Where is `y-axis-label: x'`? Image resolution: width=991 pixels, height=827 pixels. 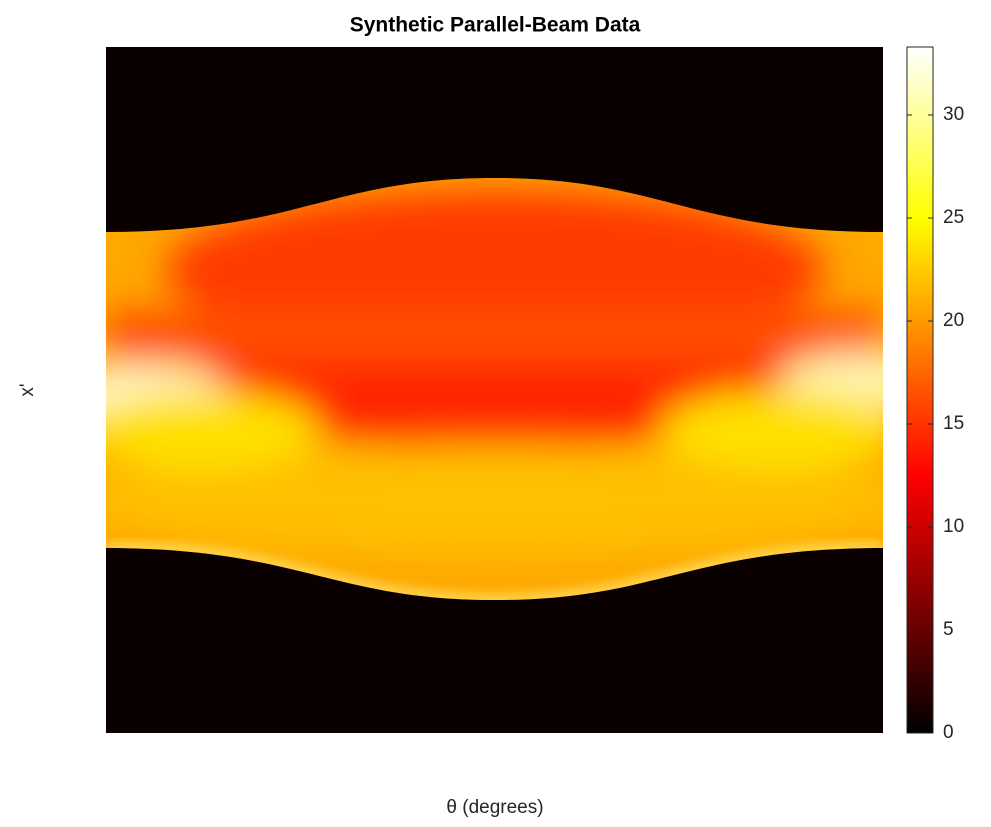 y-axis-label: x' is located at coordinates (27, 389).